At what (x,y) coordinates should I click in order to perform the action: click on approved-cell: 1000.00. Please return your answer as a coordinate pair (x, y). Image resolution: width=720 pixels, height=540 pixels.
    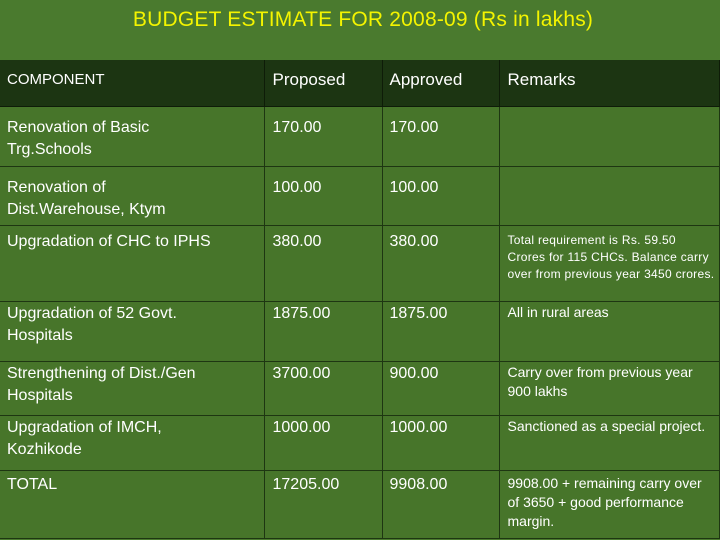
    Looking at the image, I should click on (441, 443).